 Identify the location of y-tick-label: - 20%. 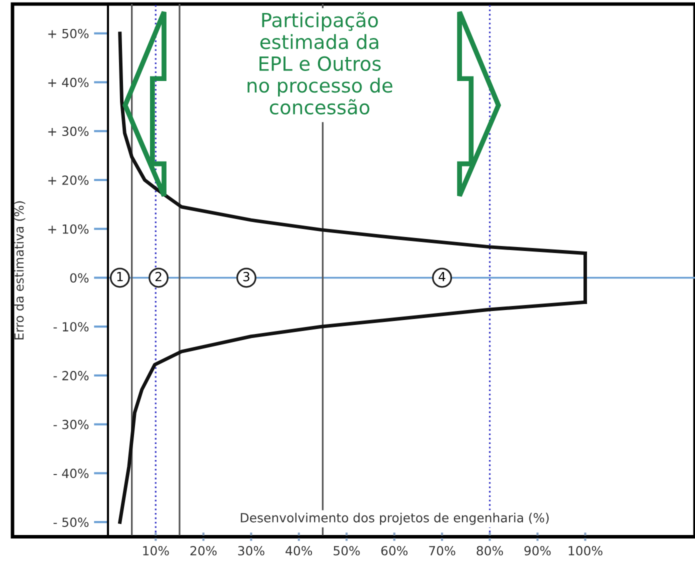
(71, 375).